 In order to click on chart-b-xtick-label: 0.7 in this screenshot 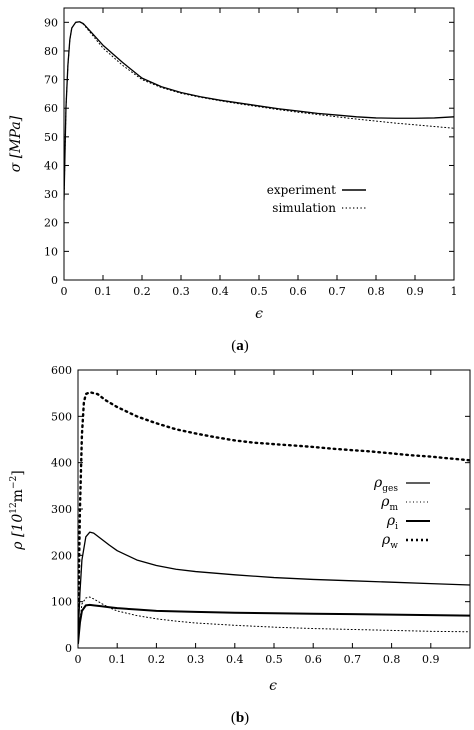, I will do `click(353, 659)`.